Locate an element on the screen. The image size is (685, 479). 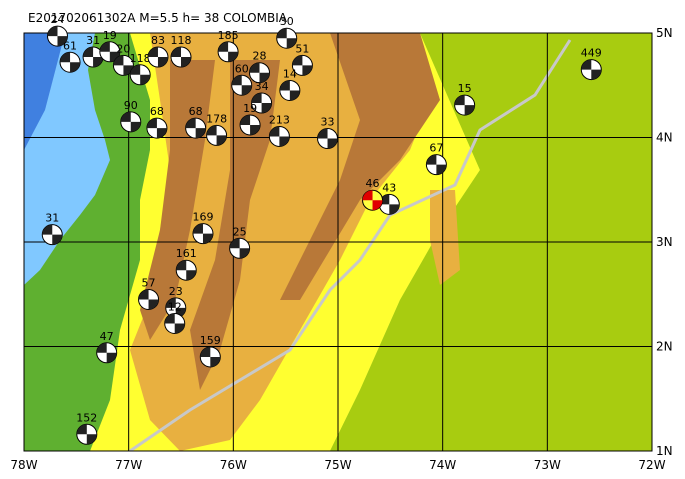
depth-label: 15 is located at coordinates (465, 88).